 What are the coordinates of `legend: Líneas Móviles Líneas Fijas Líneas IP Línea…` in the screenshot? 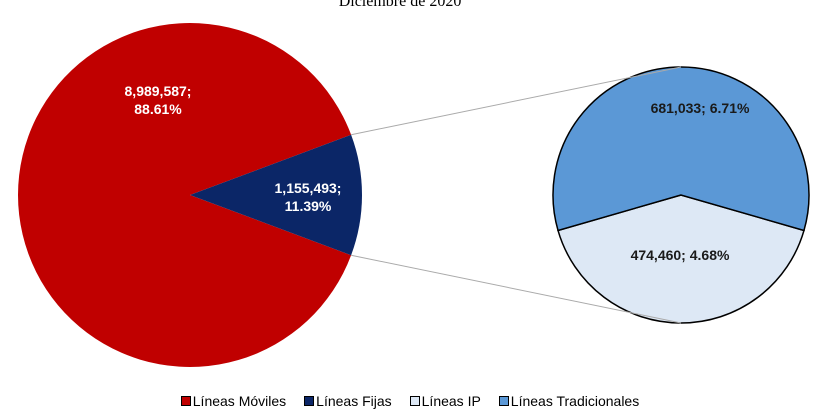 It's located at (410, 401).